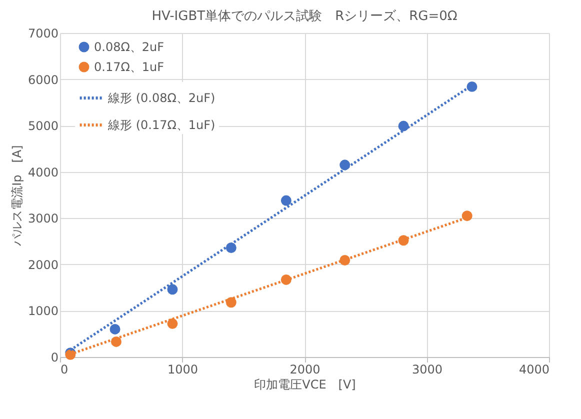 The image size is (581, 419). Describe the element at coordinates (129, 67) in the screenshot. I see `legend-label: 0.17Ω、1uF` at that location.